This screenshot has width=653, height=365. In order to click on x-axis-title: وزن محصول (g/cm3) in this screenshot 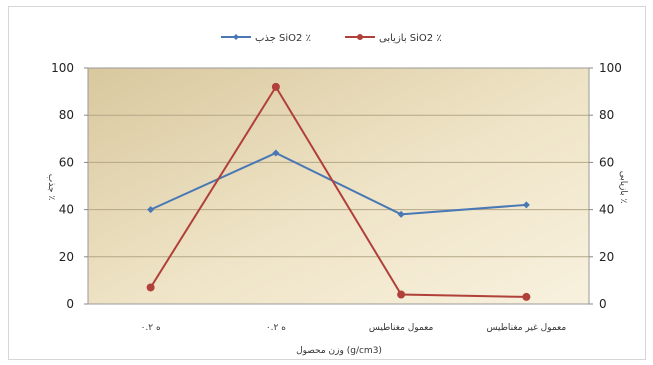, I will do `click(339, 351)`.